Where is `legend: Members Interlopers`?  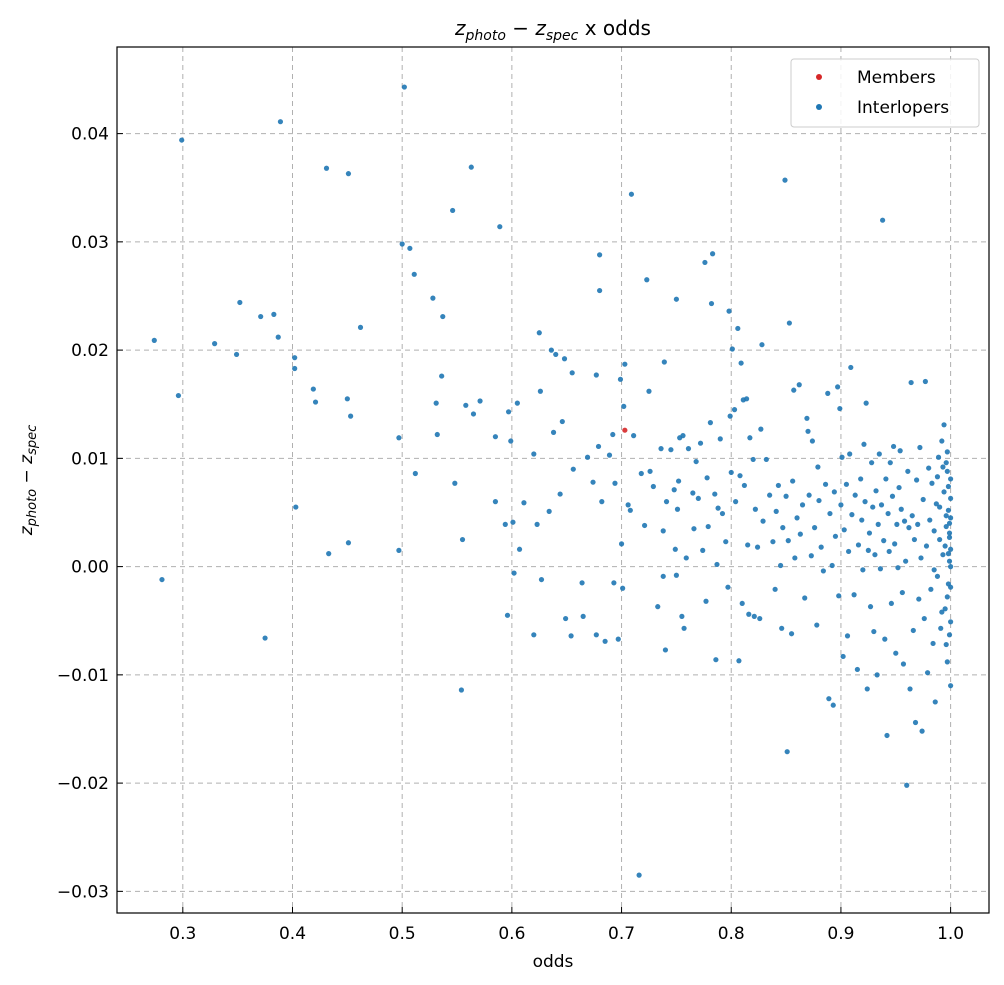 legend: Members Interlopers is located at coordinates (885, 93).